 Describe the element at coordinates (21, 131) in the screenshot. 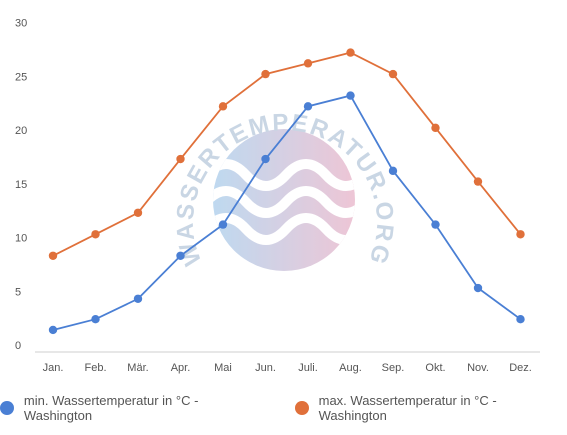

I see `y-tick-label: 20` at that location.